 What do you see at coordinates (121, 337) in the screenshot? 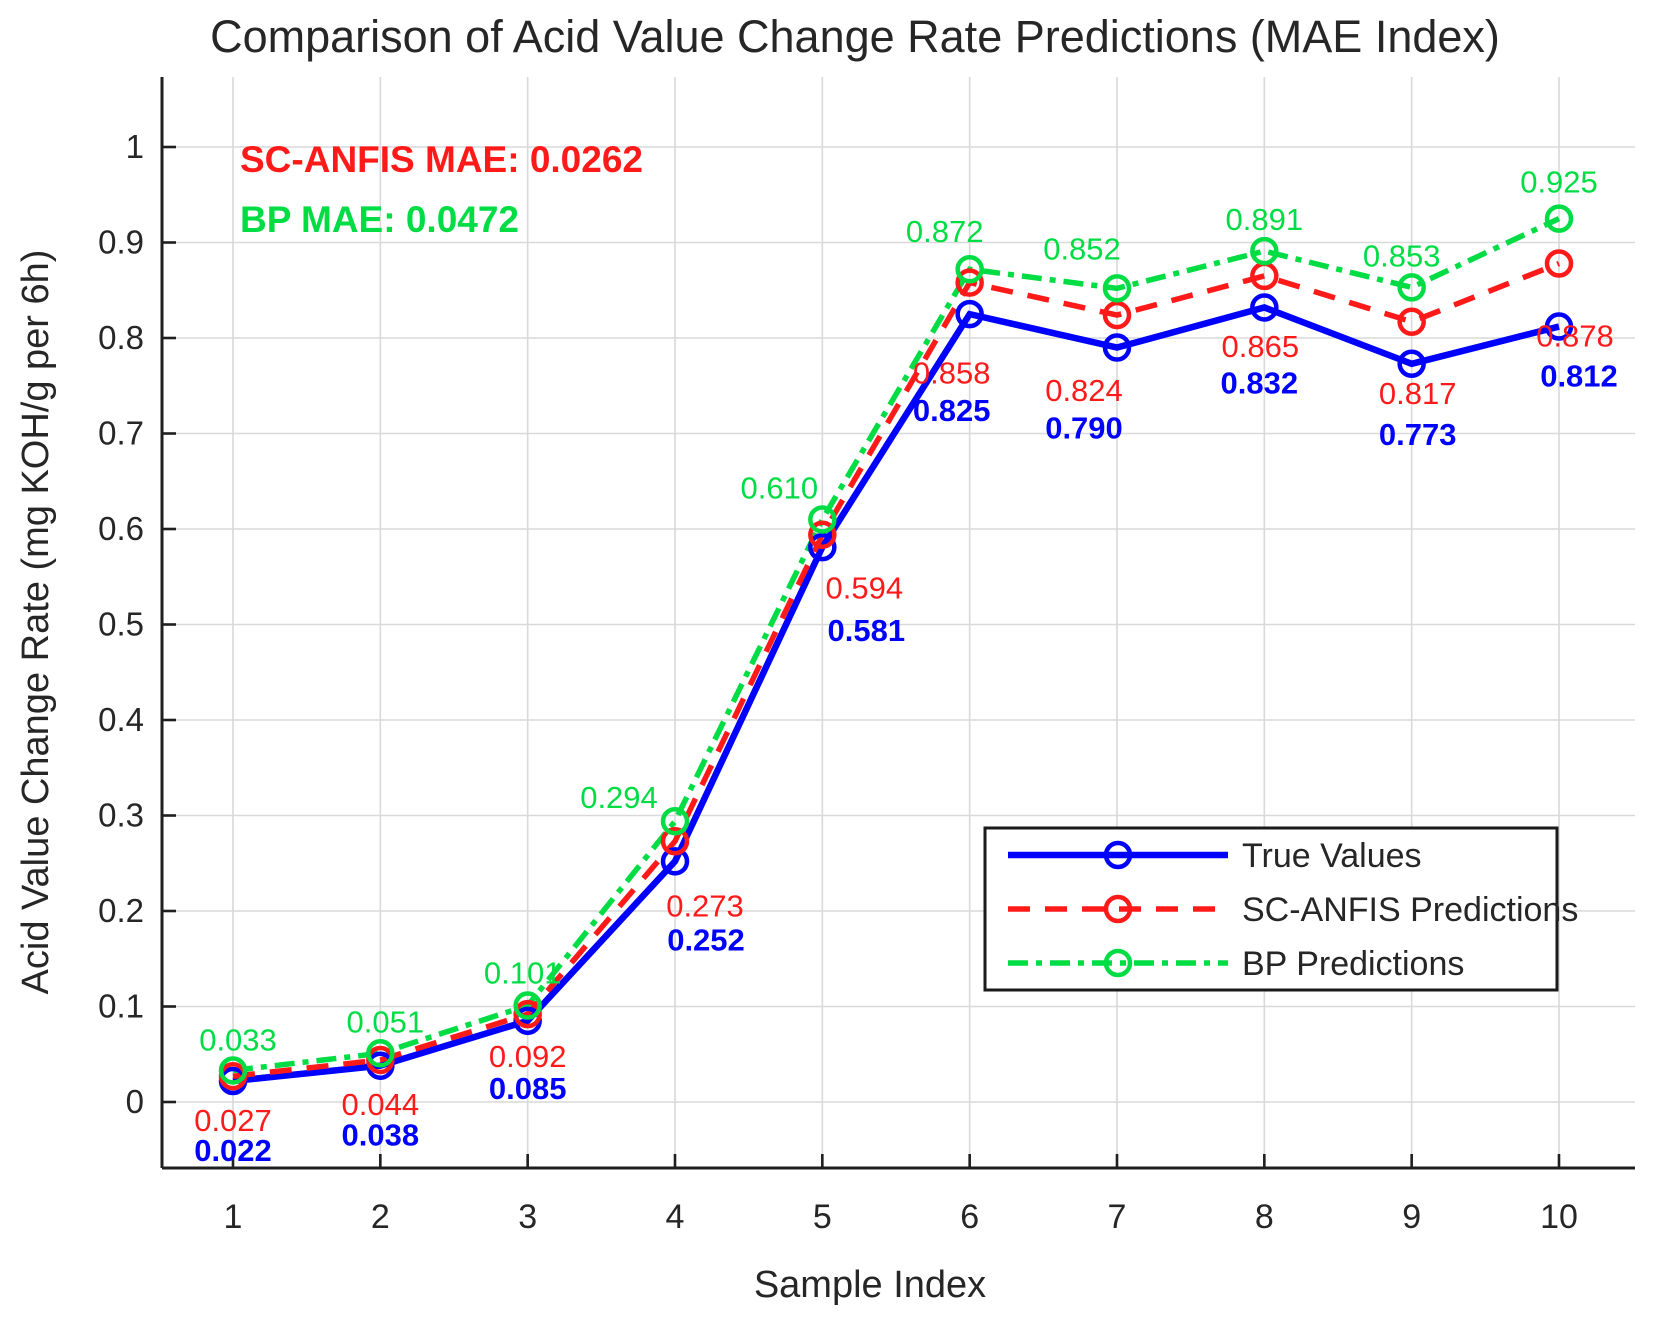
I see `y-tick-label: 0.8` at bounding box center [121, 337].